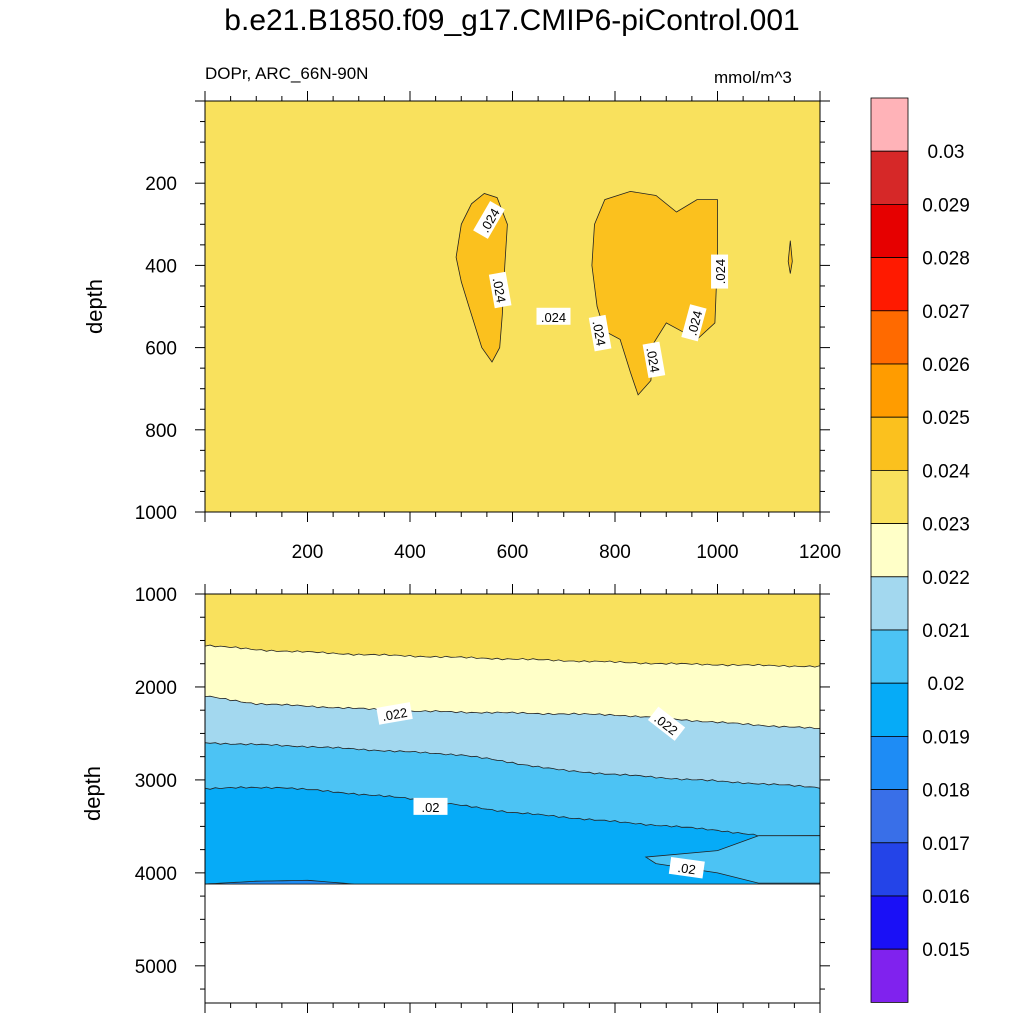 This screenshot has width=1024, height=1024. I want to click on figure-title: b.e21.B1850.f09_g17.CMIP6-piControl.001, so click(512, 20).